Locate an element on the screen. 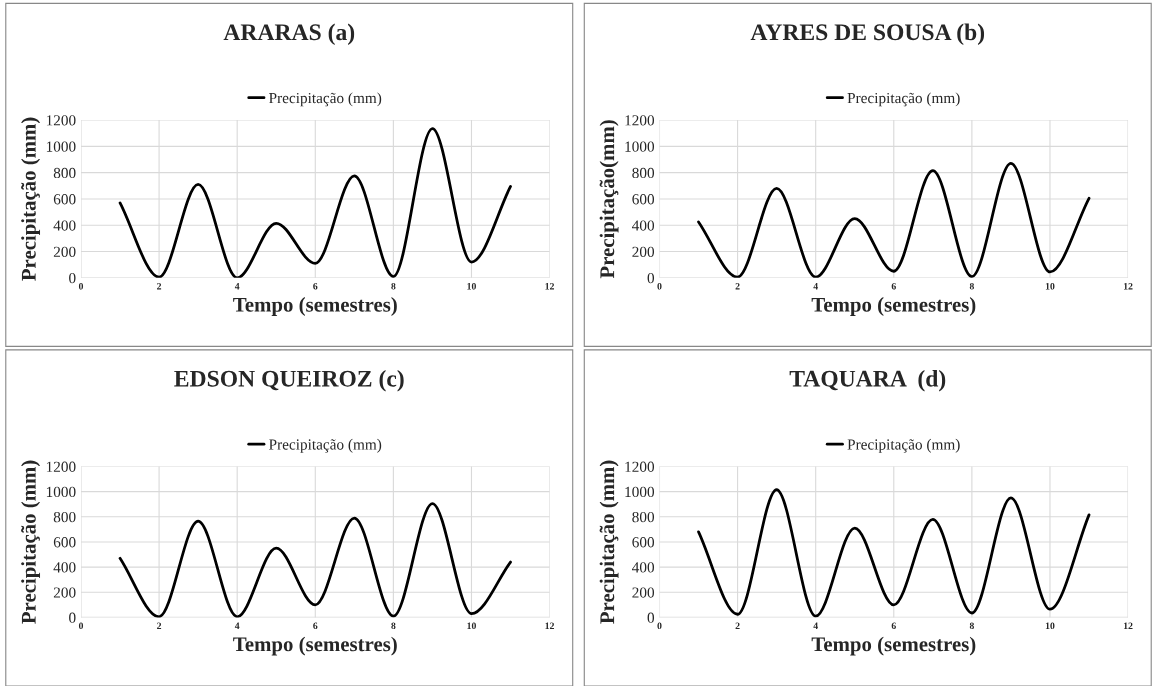 The width and height of the screenshot is (1157, 686). chart-title: EDSON QUEIROZ (c) is located at coordinates (289, 381).